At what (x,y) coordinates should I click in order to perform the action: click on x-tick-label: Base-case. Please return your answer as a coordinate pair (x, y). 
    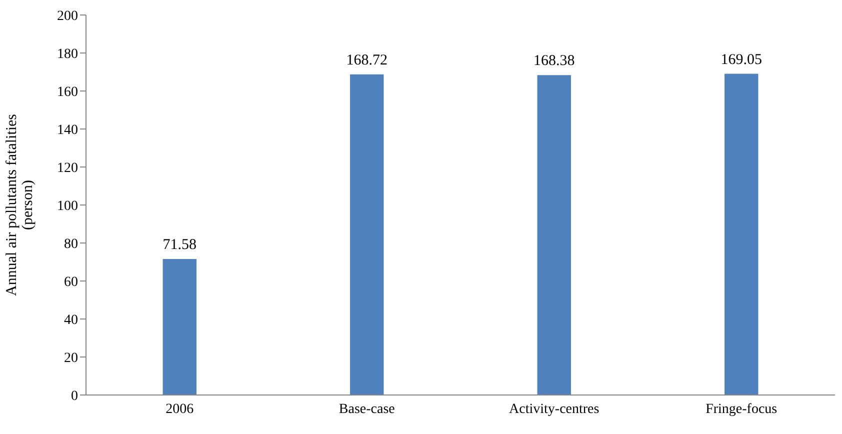
    Looking at the image, I should click on (366, 409).